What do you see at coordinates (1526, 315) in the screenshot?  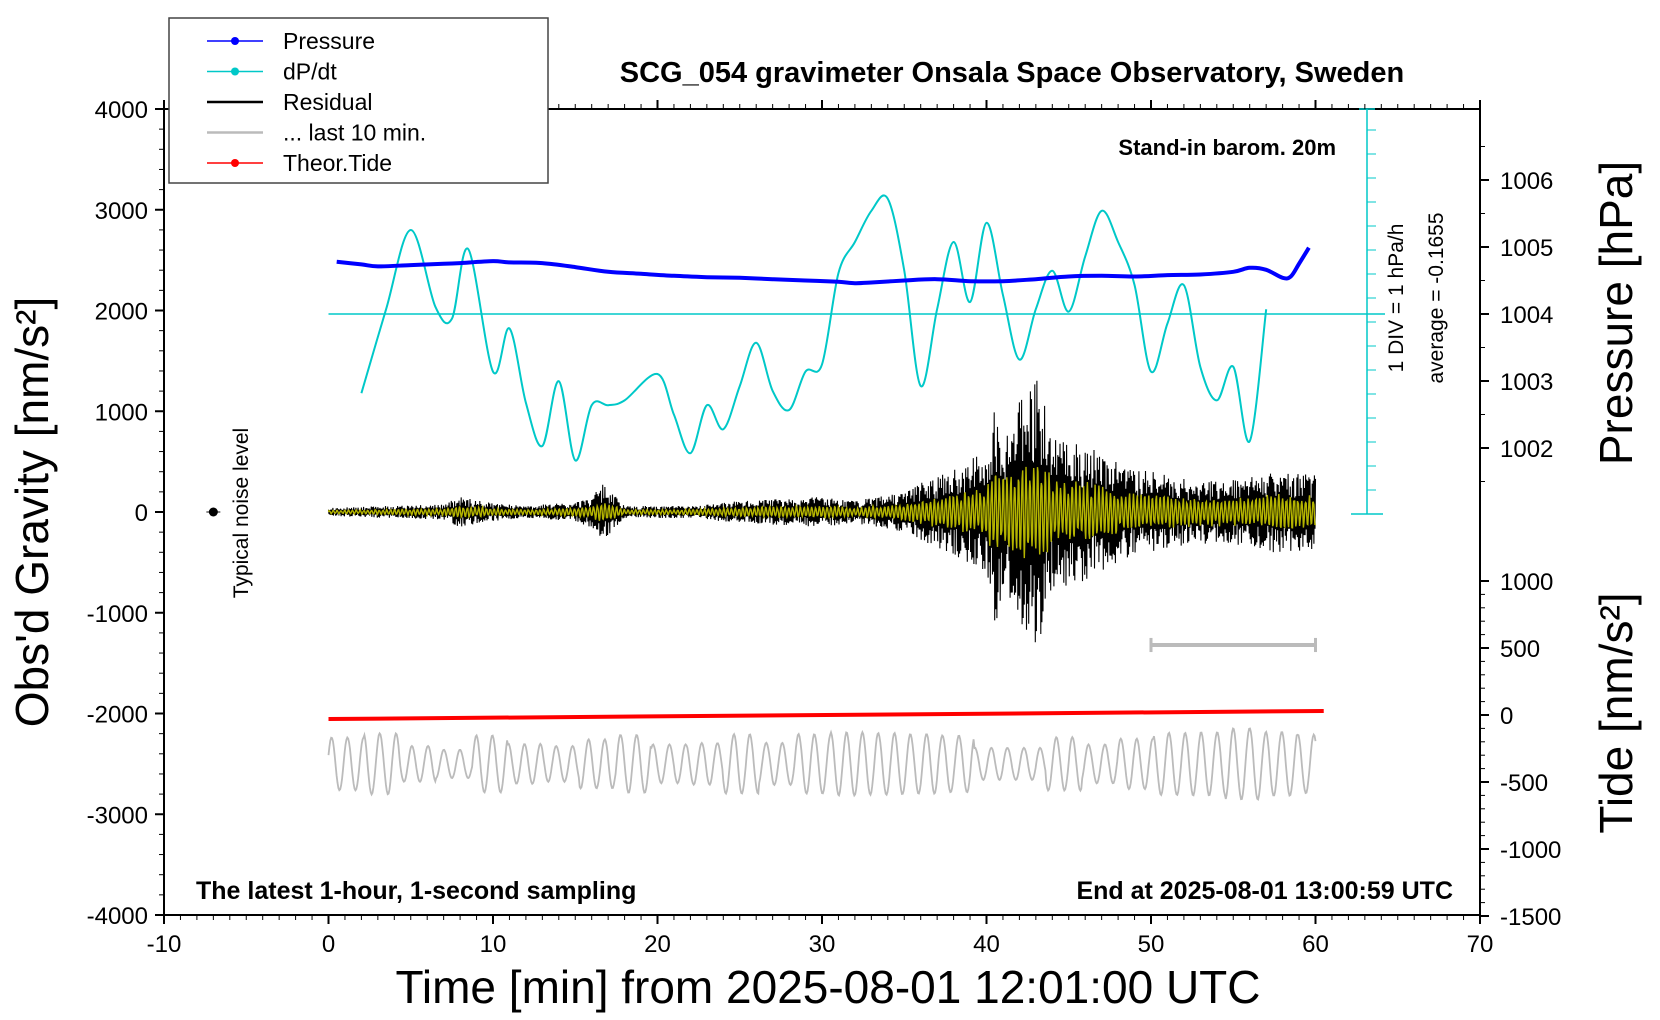 I see `pressure-tick-label: 1004` at bounding box center [1526, 315].